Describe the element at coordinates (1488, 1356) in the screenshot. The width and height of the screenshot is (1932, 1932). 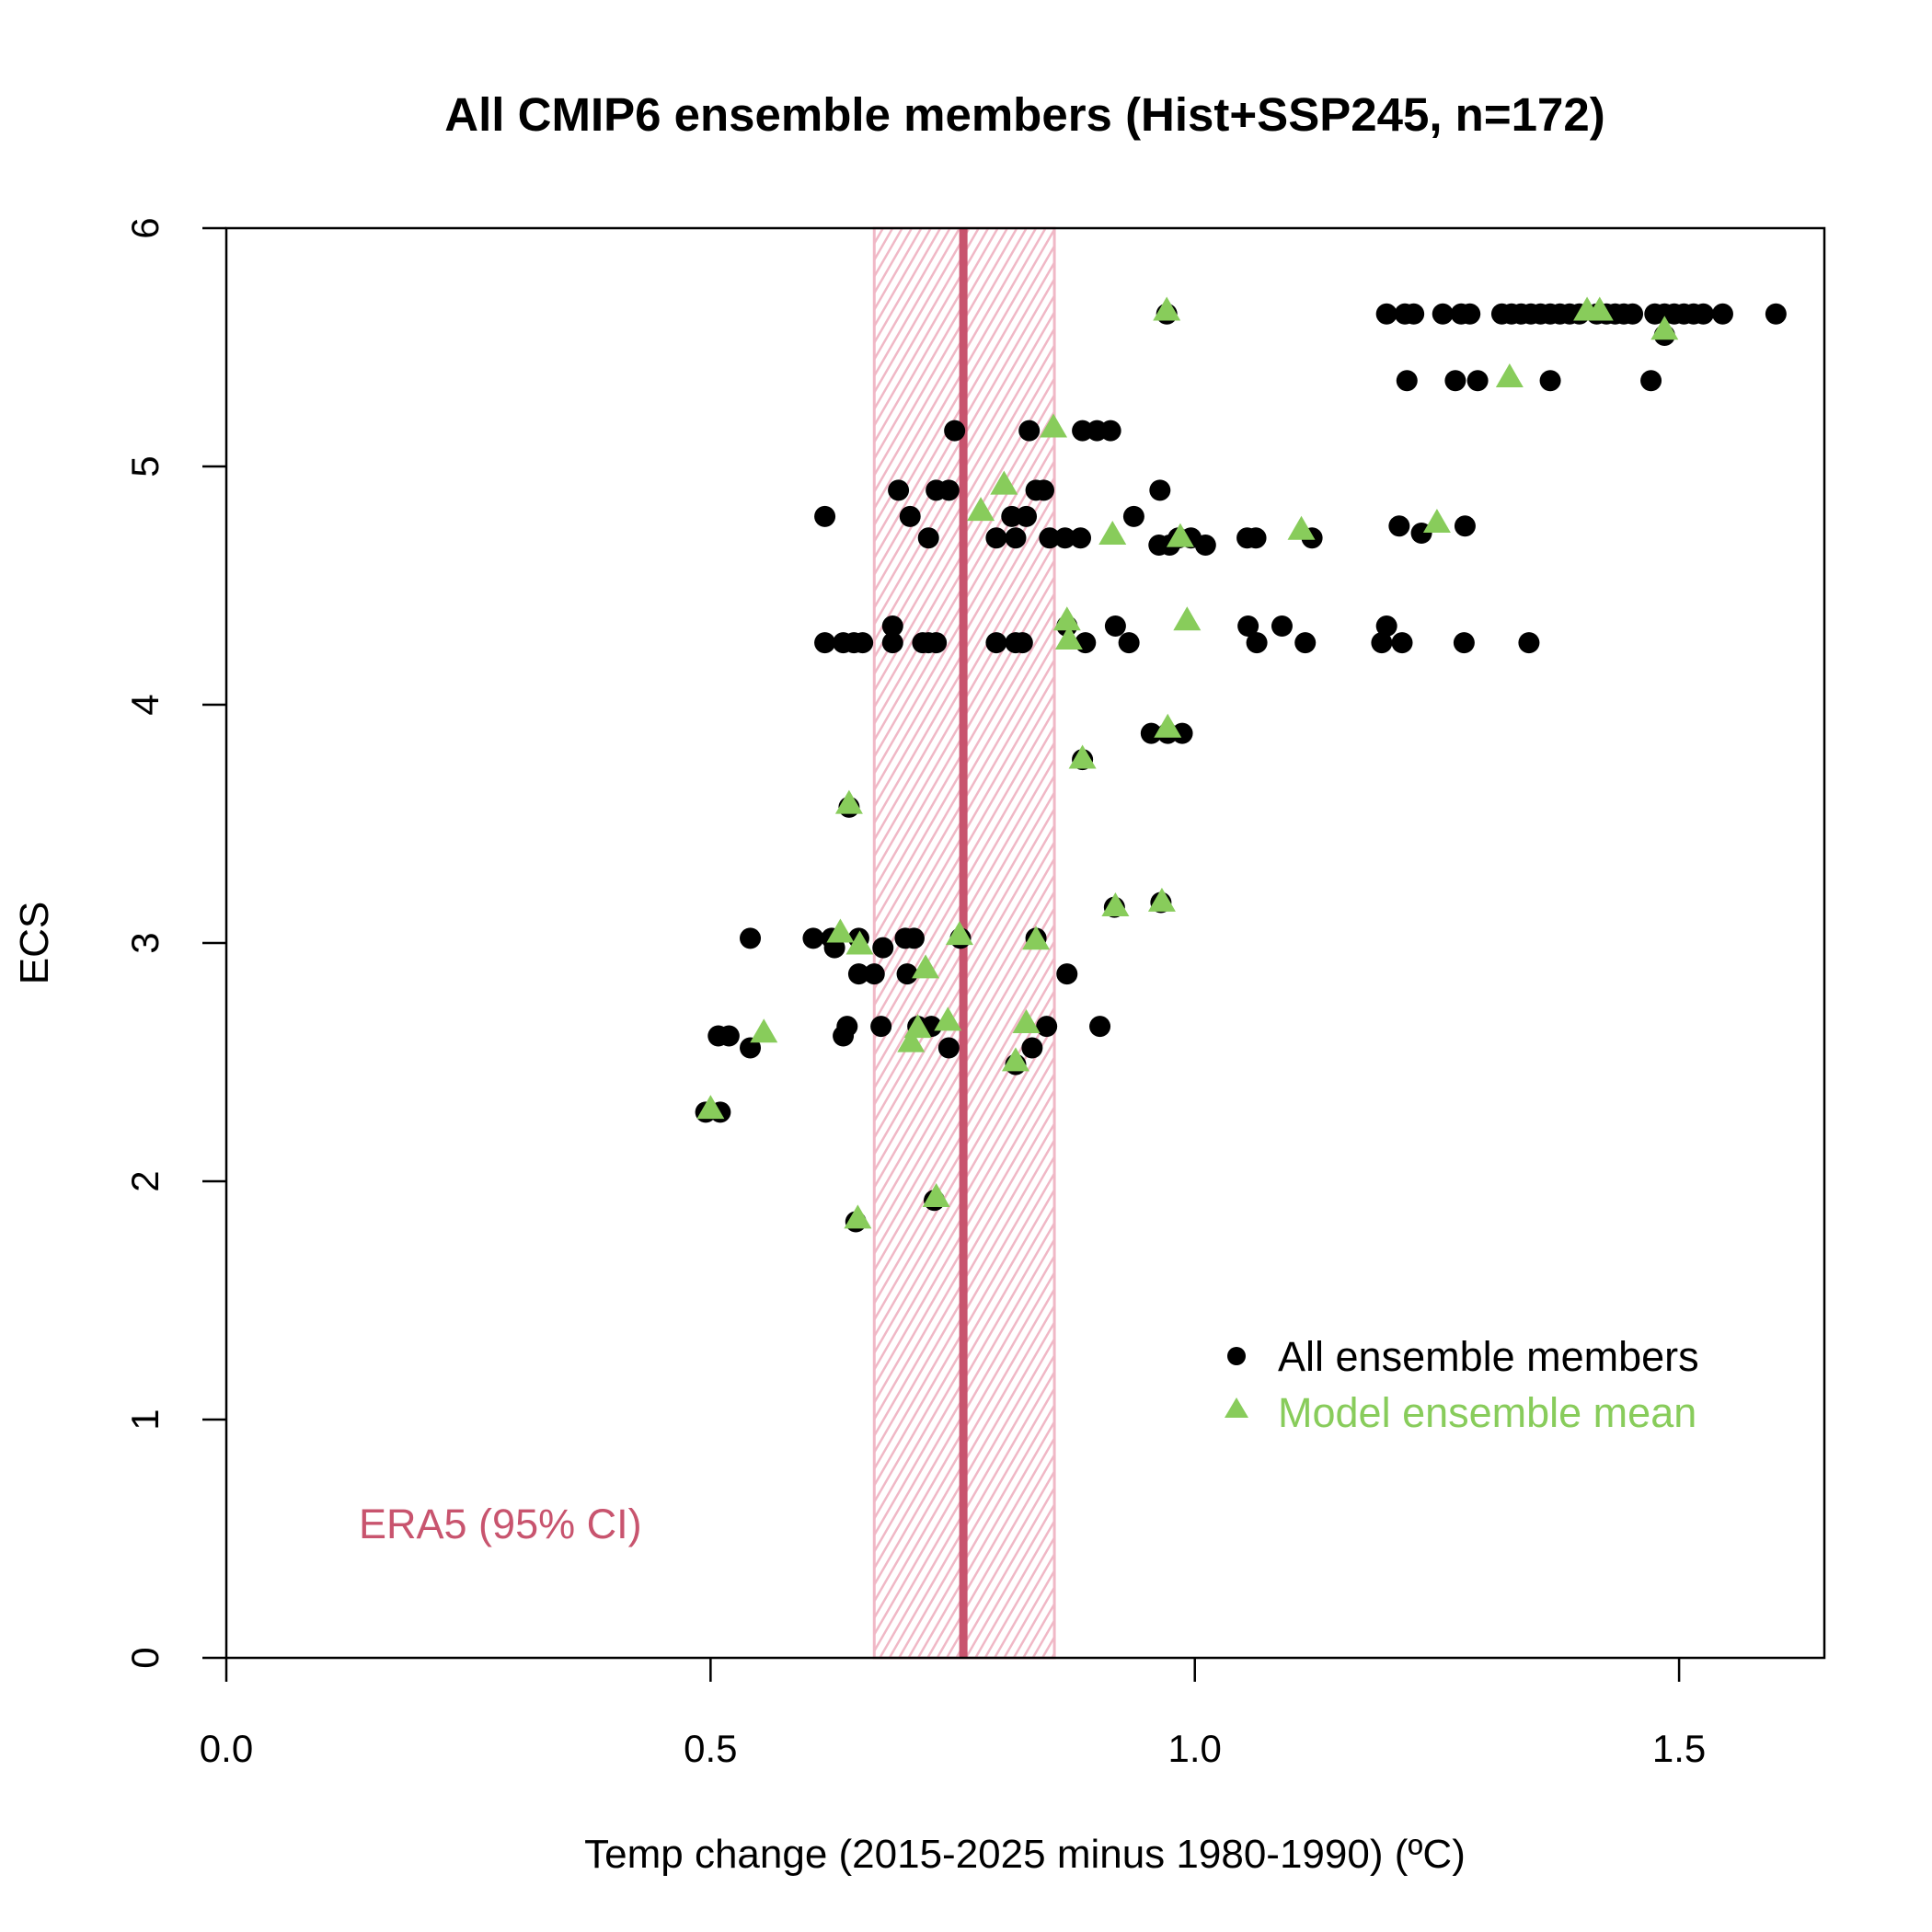
I see `legend-label-members: All ensemble members` at that location.